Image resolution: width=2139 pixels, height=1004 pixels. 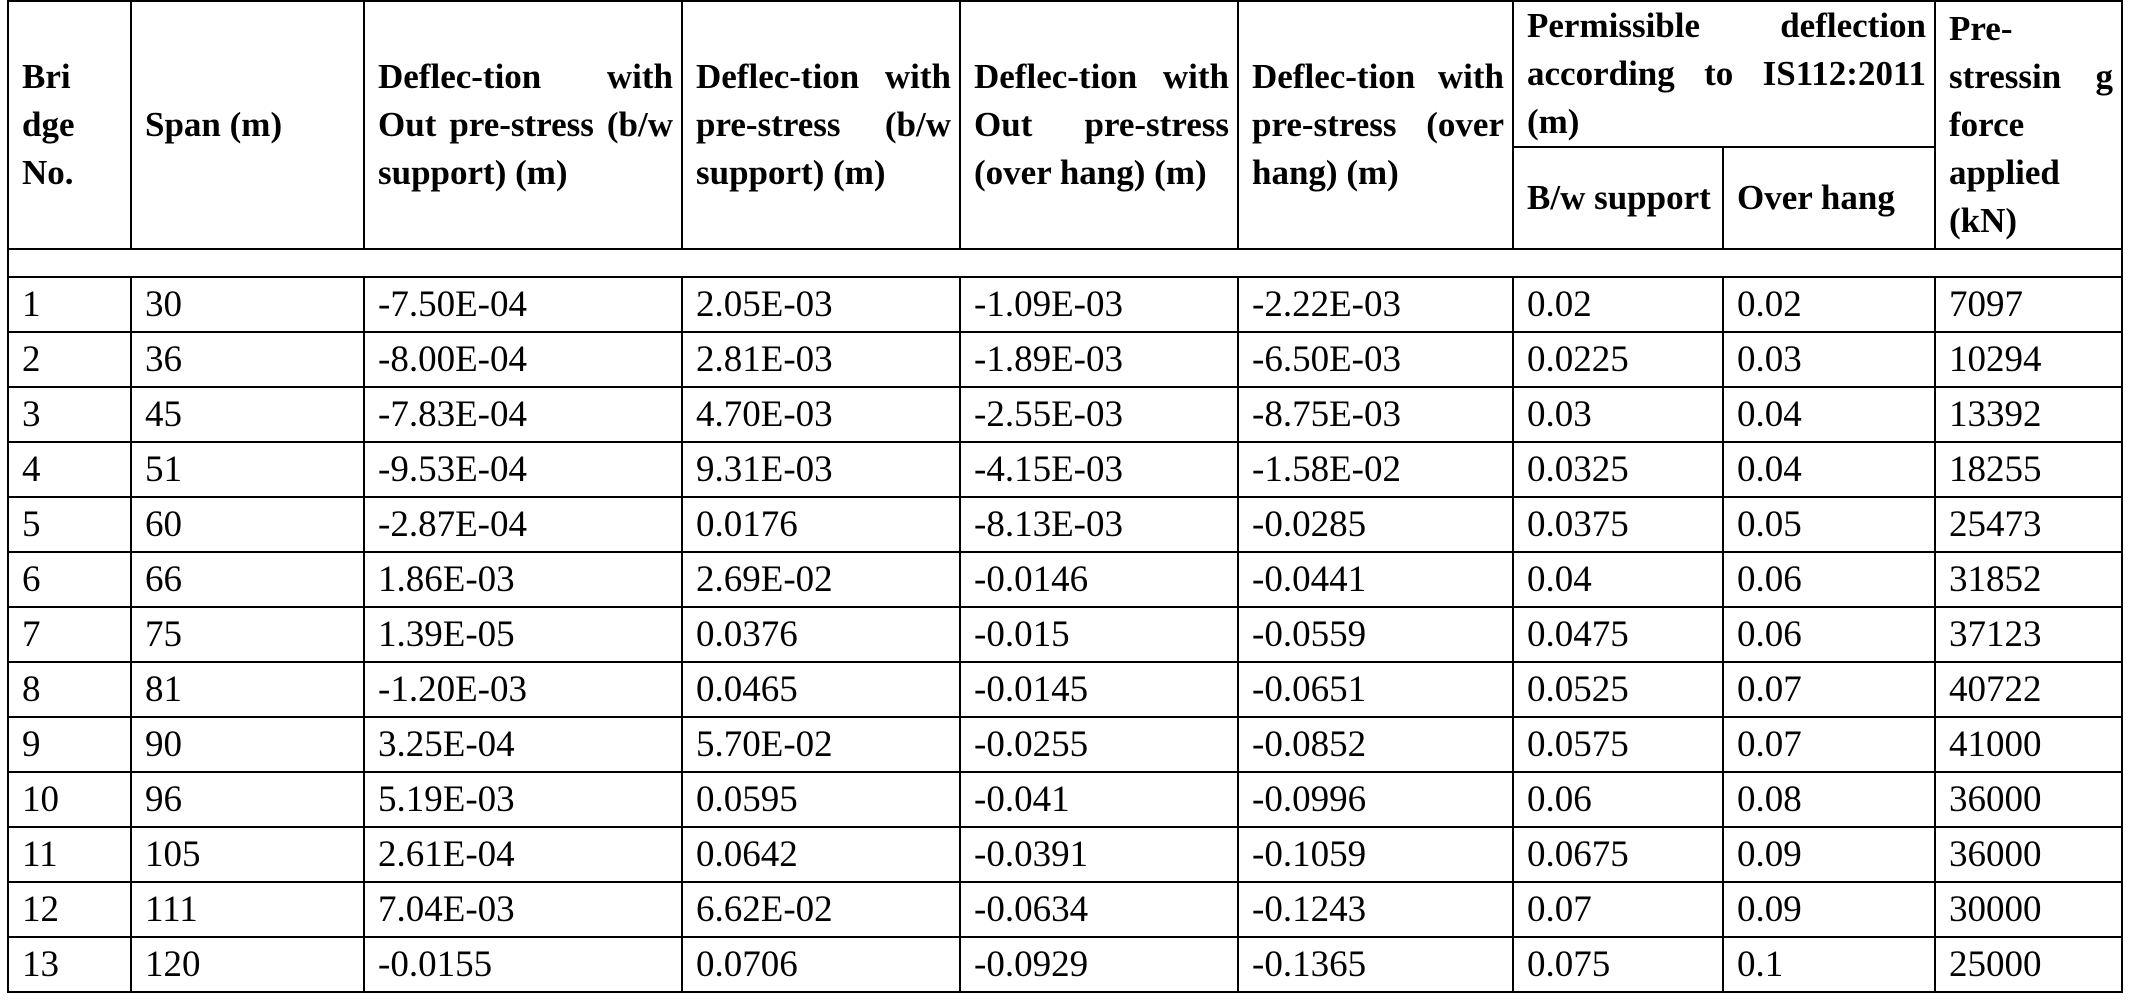 What do you see at coordinates (1099, 854) in the screenshot?
I see `defl-wo-ps-oh-cell: -0.0391` at bounding box center [1099, 854].